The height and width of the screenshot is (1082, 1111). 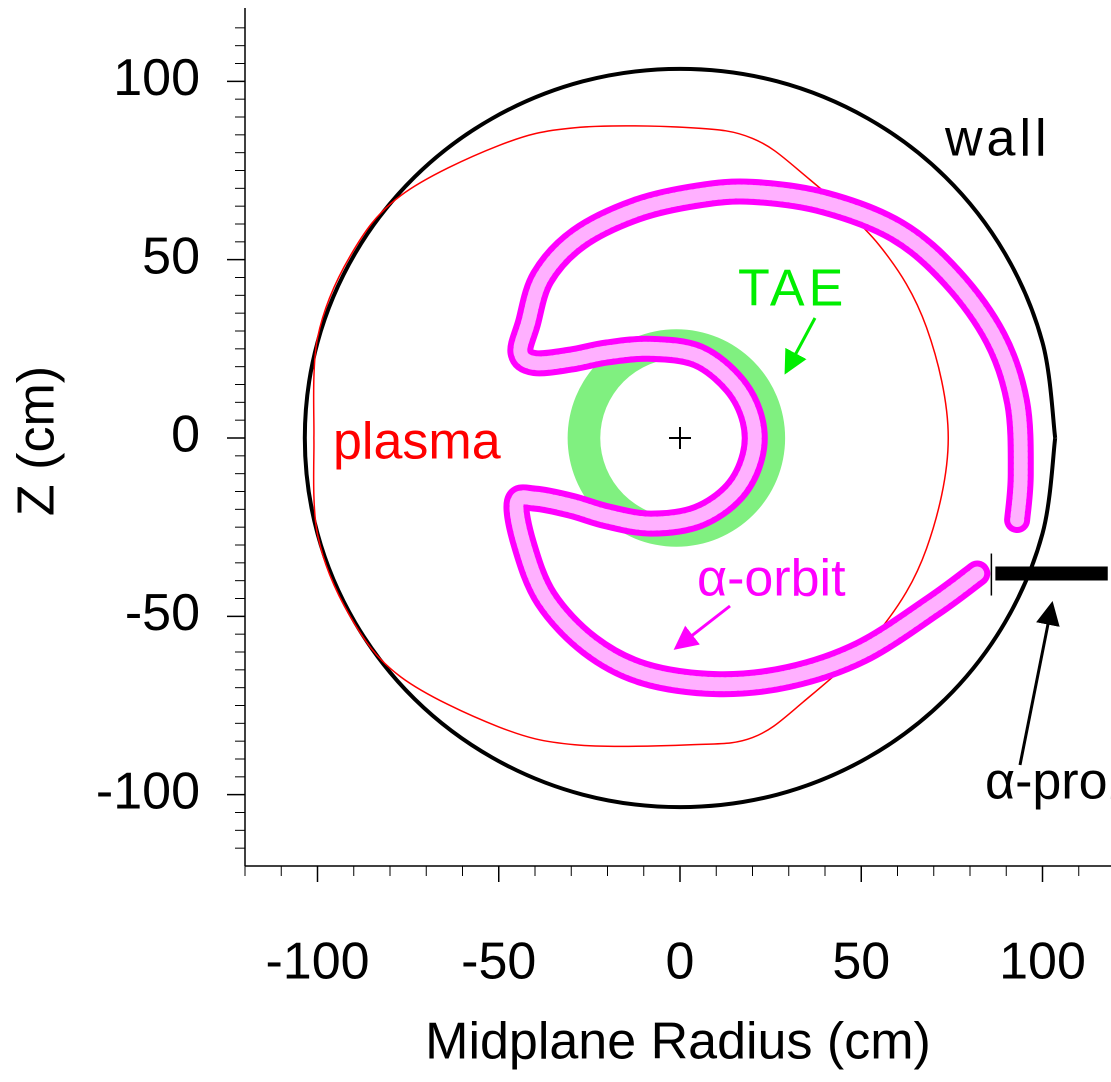 I want to click on annotation: plasma, so click(x=417, y=442).